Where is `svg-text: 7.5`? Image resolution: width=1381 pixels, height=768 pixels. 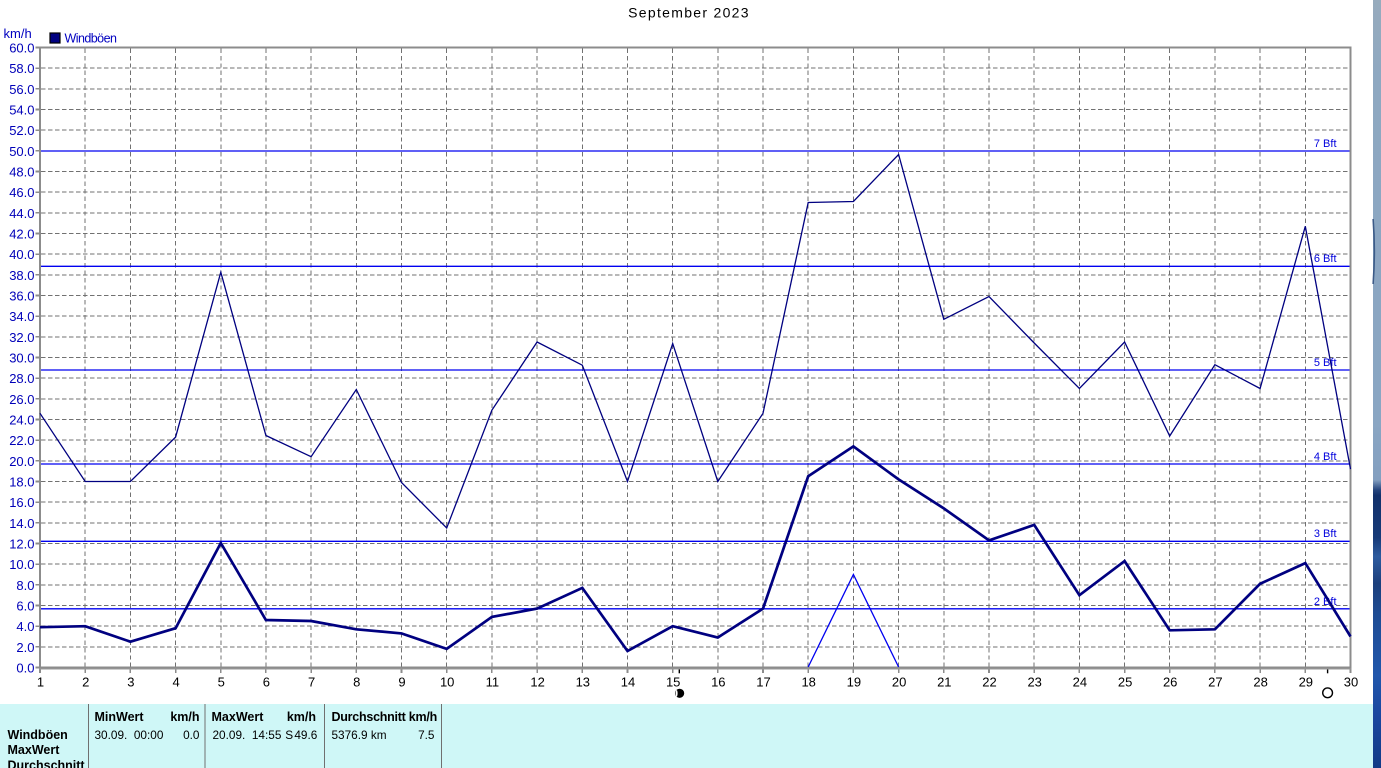
svg-text: 7.5 is located at coordinates (426, 735).